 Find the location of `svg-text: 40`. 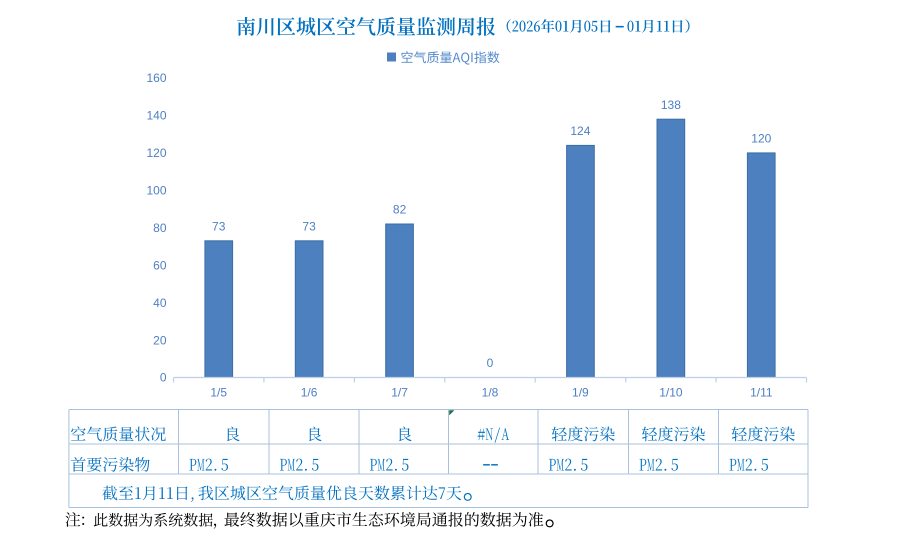

svg-text: 40 is located at coordinates (160, 303).